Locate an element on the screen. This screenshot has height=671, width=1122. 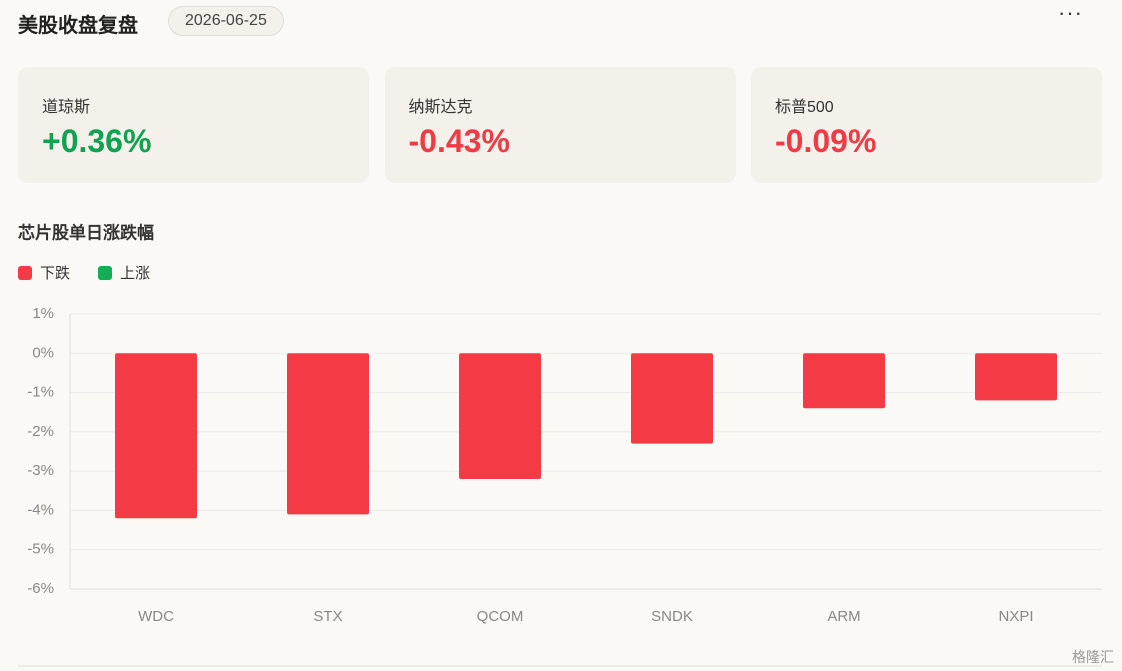
x-tick-label: SNDK is located at coordinates (672, 616).